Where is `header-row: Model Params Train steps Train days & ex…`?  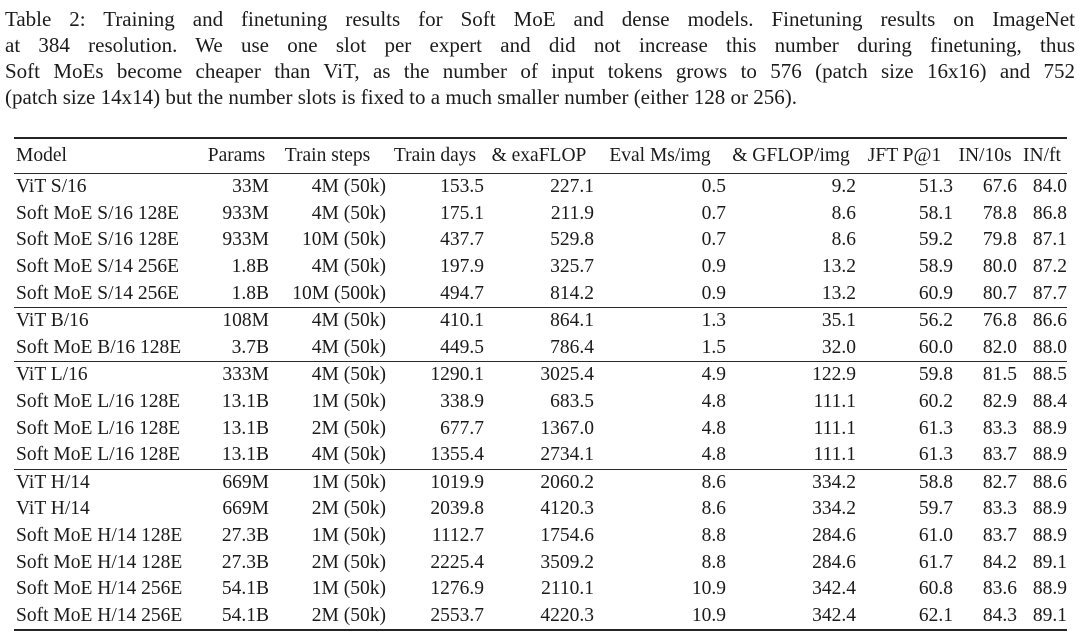 header-row: Model Params Train steps Train days & ex… is located at coordinates (540, 156).